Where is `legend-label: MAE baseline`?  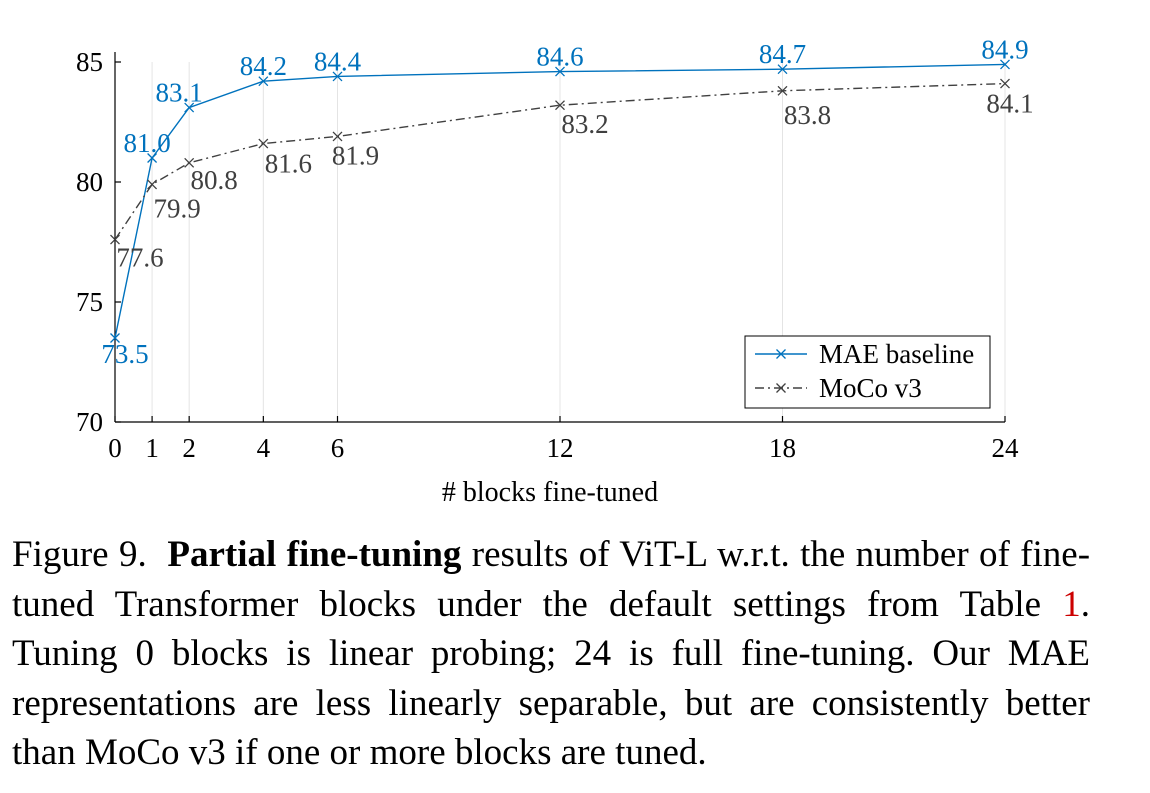 legend-label: MAE baseline is located at coordinates (896, 354).